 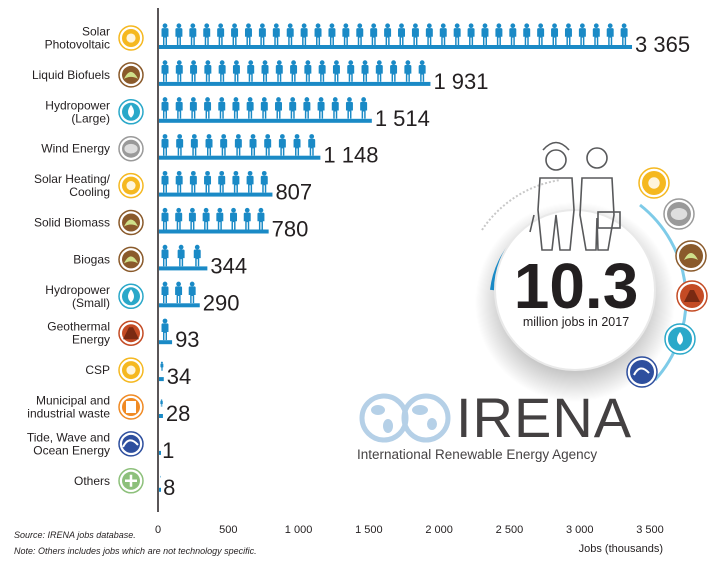 I want to click on category-label: Solar Heating/Cooling, so click(x=72, y=185).